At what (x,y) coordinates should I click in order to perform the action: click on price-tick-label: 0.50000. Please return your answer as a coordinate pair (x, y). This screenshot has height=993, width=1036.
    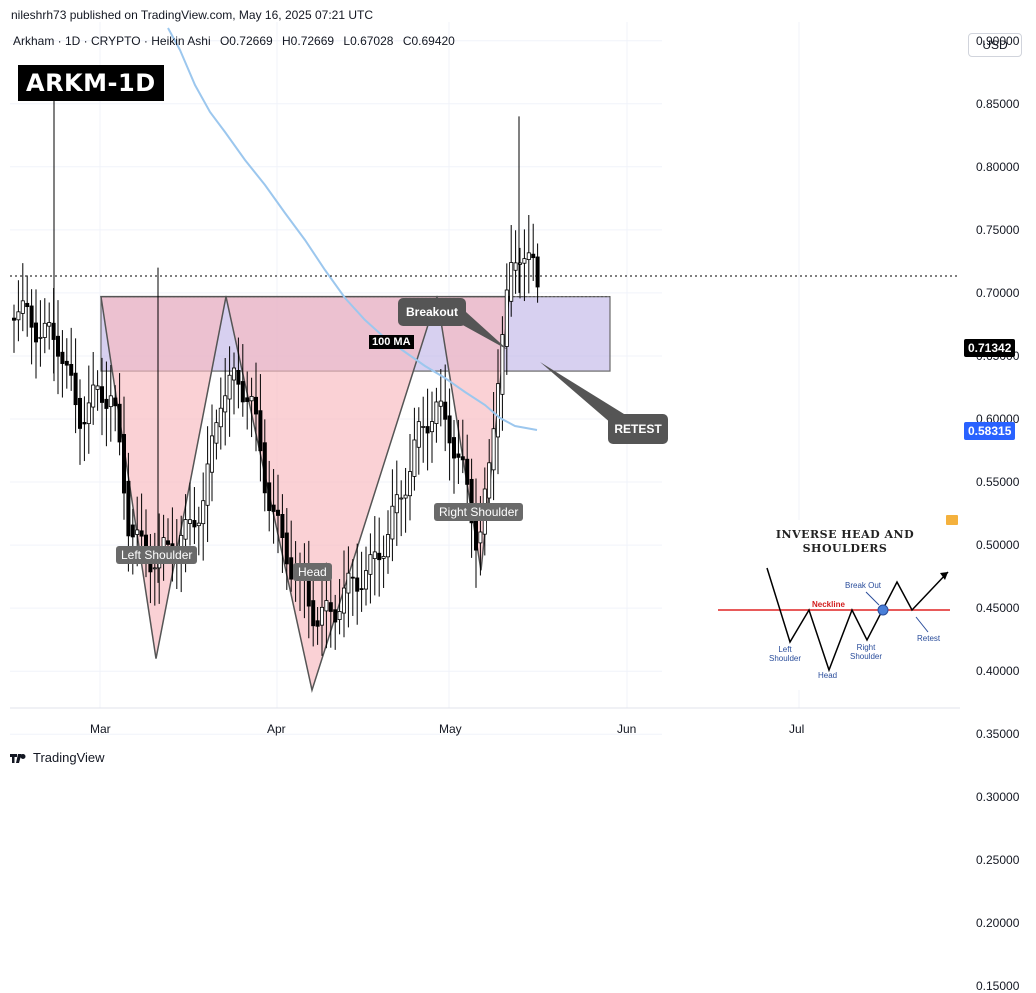
    Looking at the image, I should click on (998, 545).